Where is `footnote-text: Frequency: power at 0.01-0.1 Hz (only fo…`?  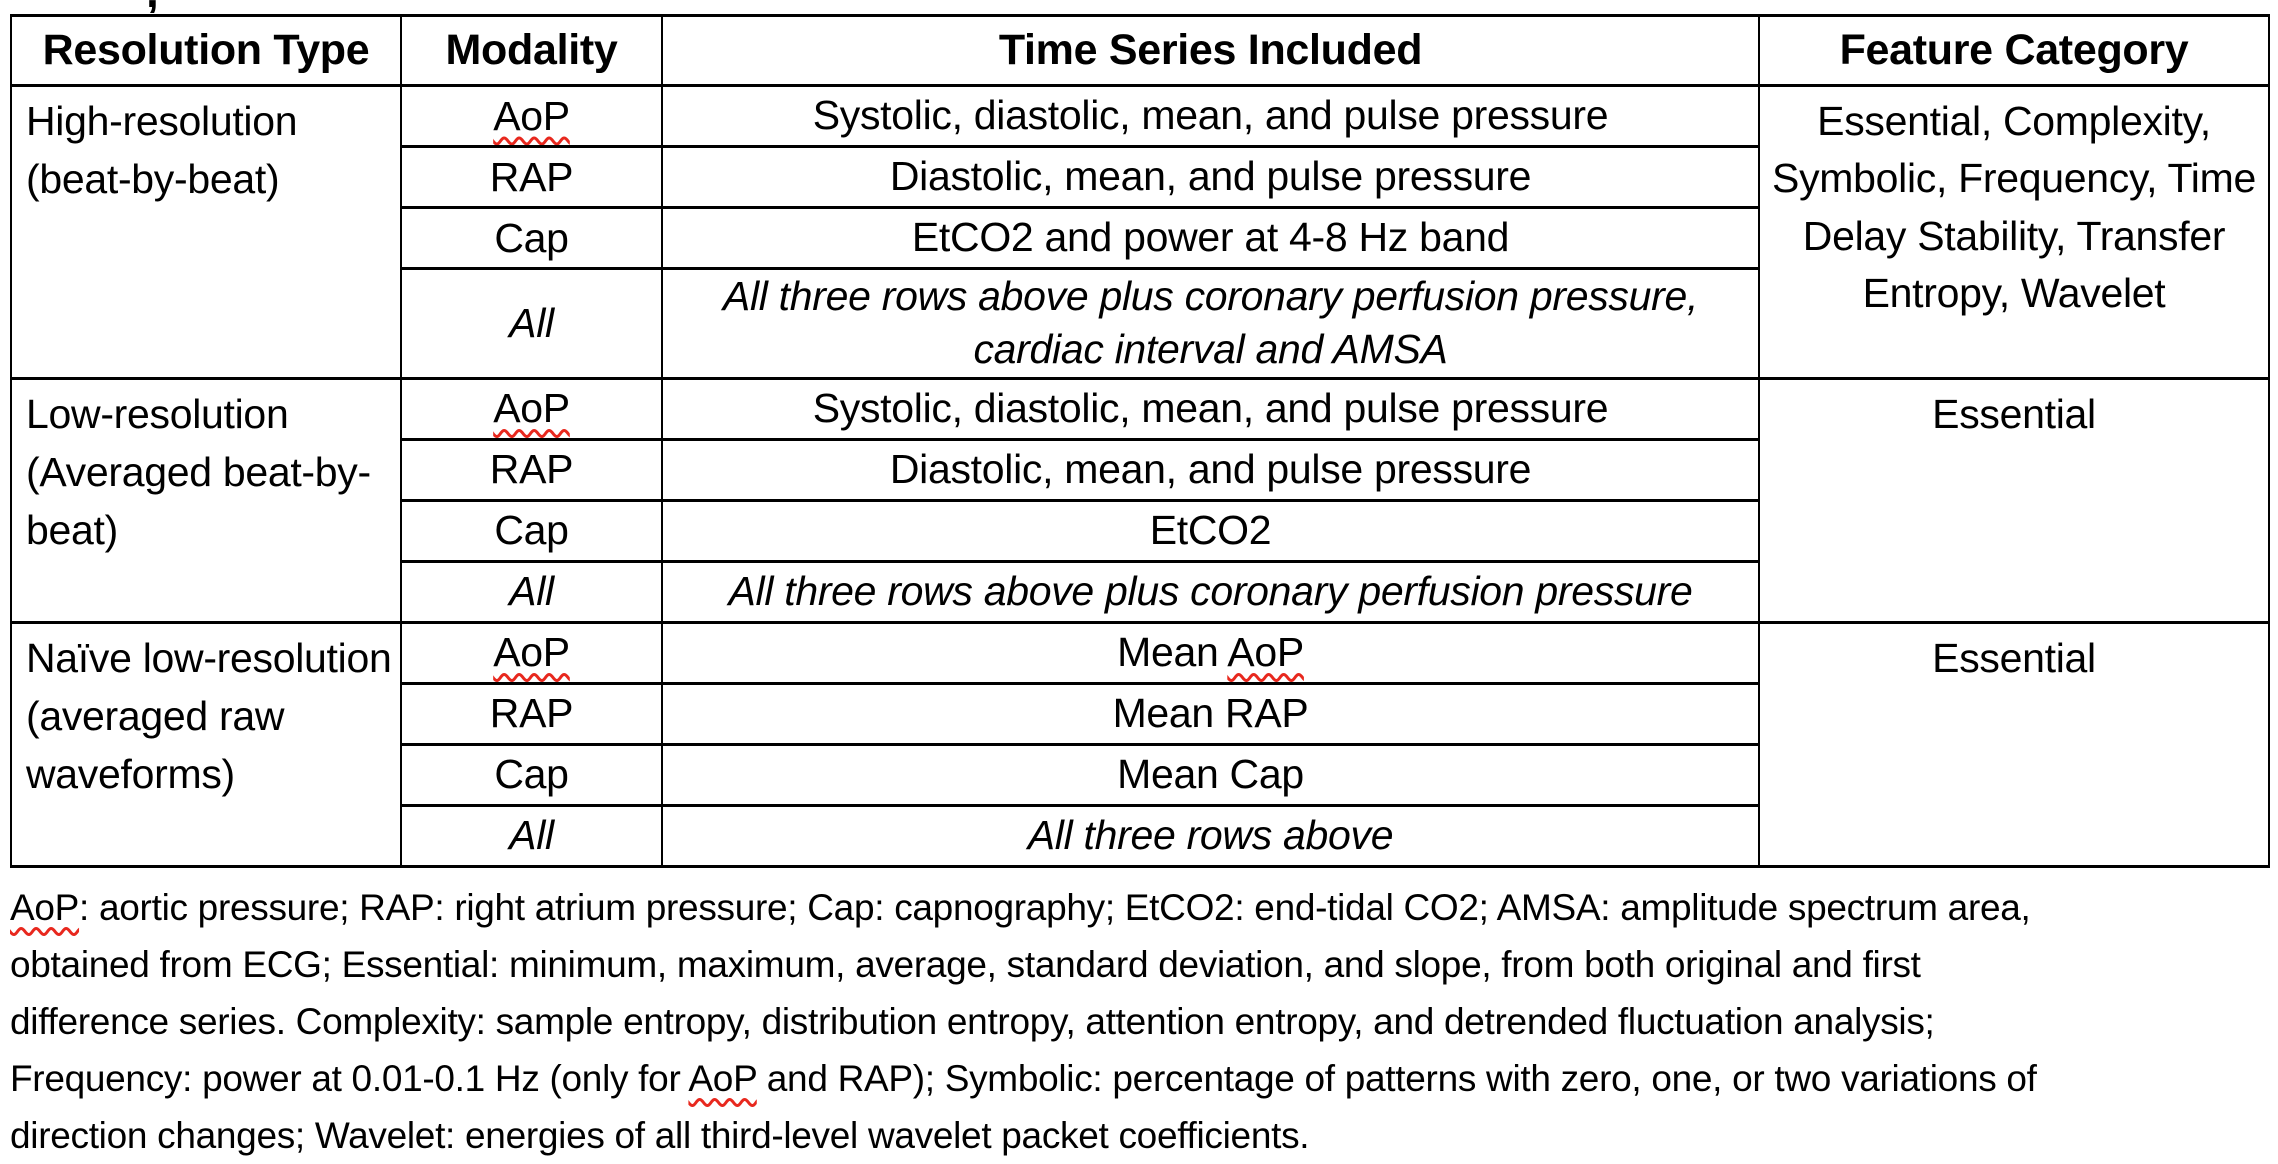 footnote-text: Frequency: power at 0.01-0.1 Hz (only fo… is located at coordinates (349, 1078).